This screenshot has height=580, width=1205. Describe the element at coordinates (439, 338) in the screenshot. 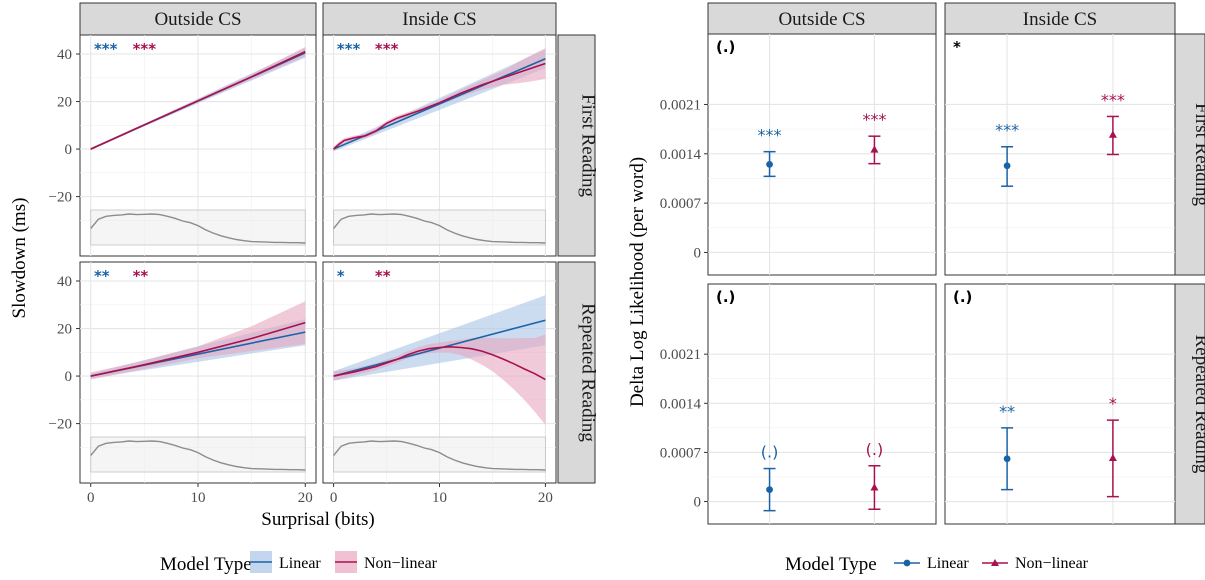

I see `linear-ci-band` at that location.